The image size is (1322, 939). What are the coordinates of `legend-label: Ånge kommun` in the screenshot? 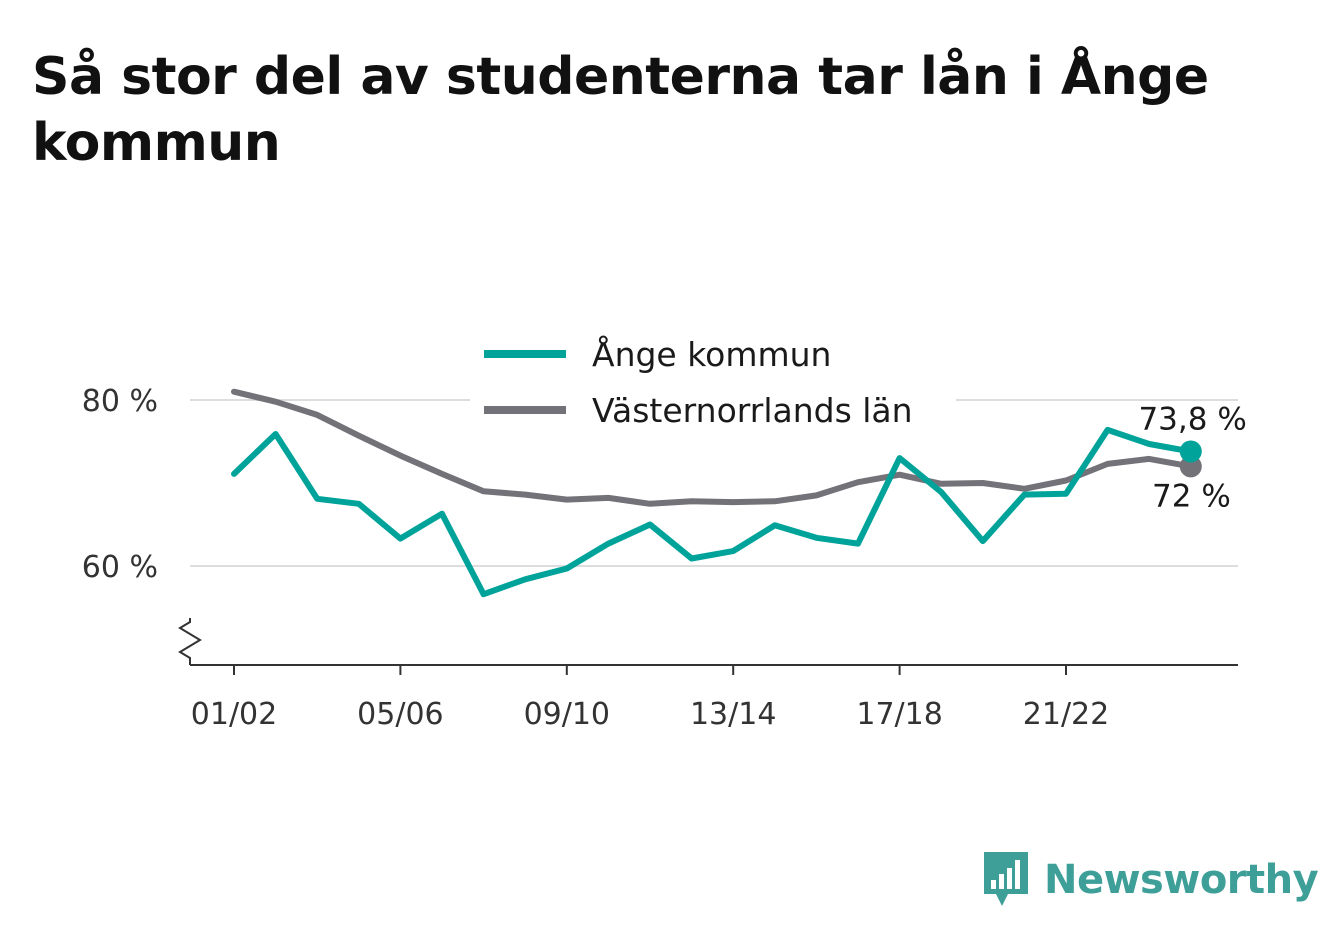 It's located at (711, 354).